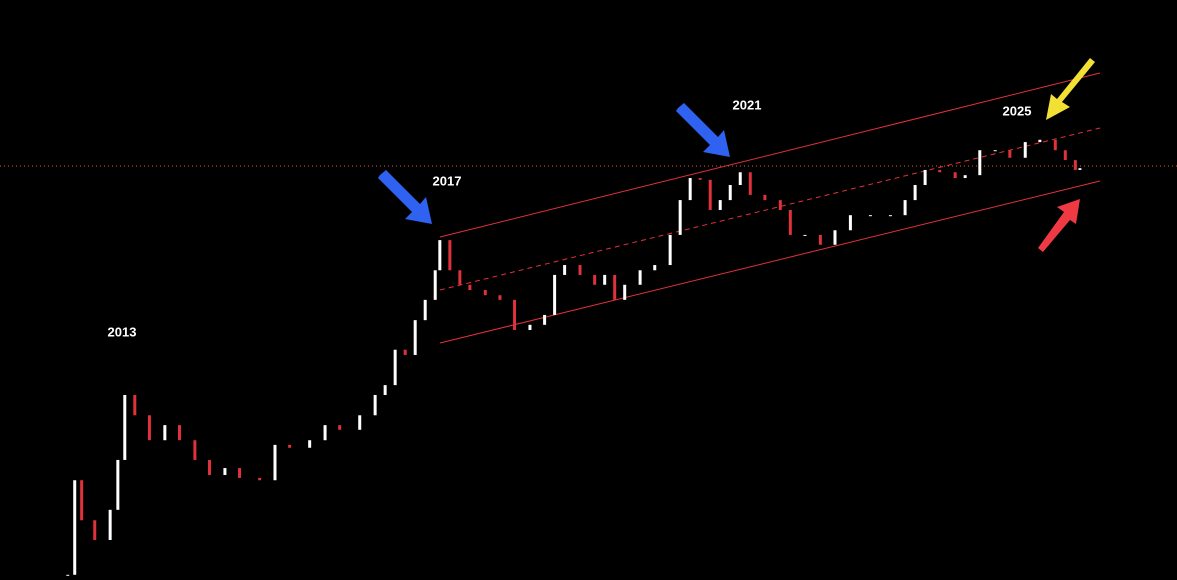 The width and height of the screenshot is (1177, 580). Describe the element at coordinates (447, 180) in the screenshot. I see `annotation: 2017` at that location.